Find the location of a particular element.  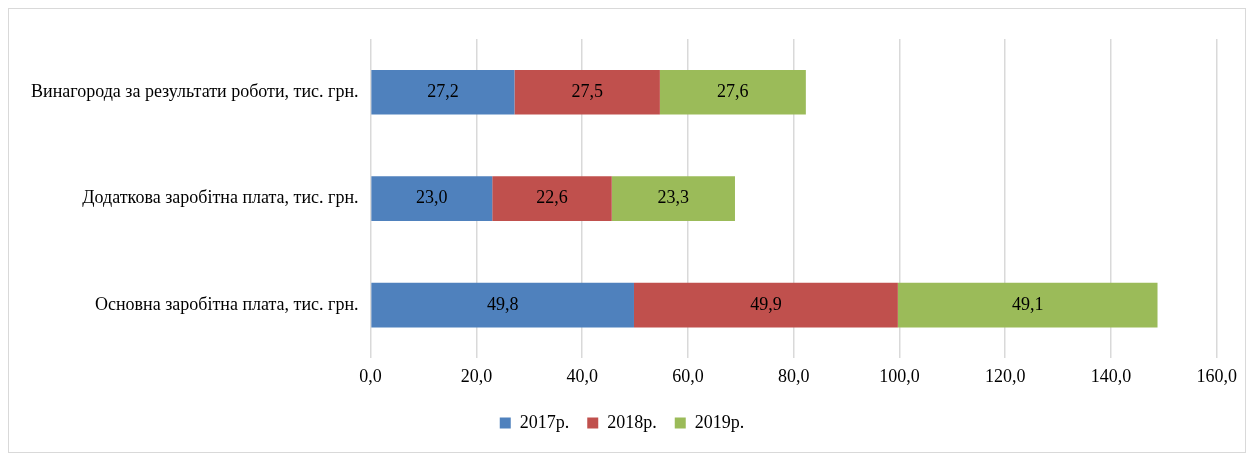

legend-label: 2018р. is located at coordinates (632, 421).